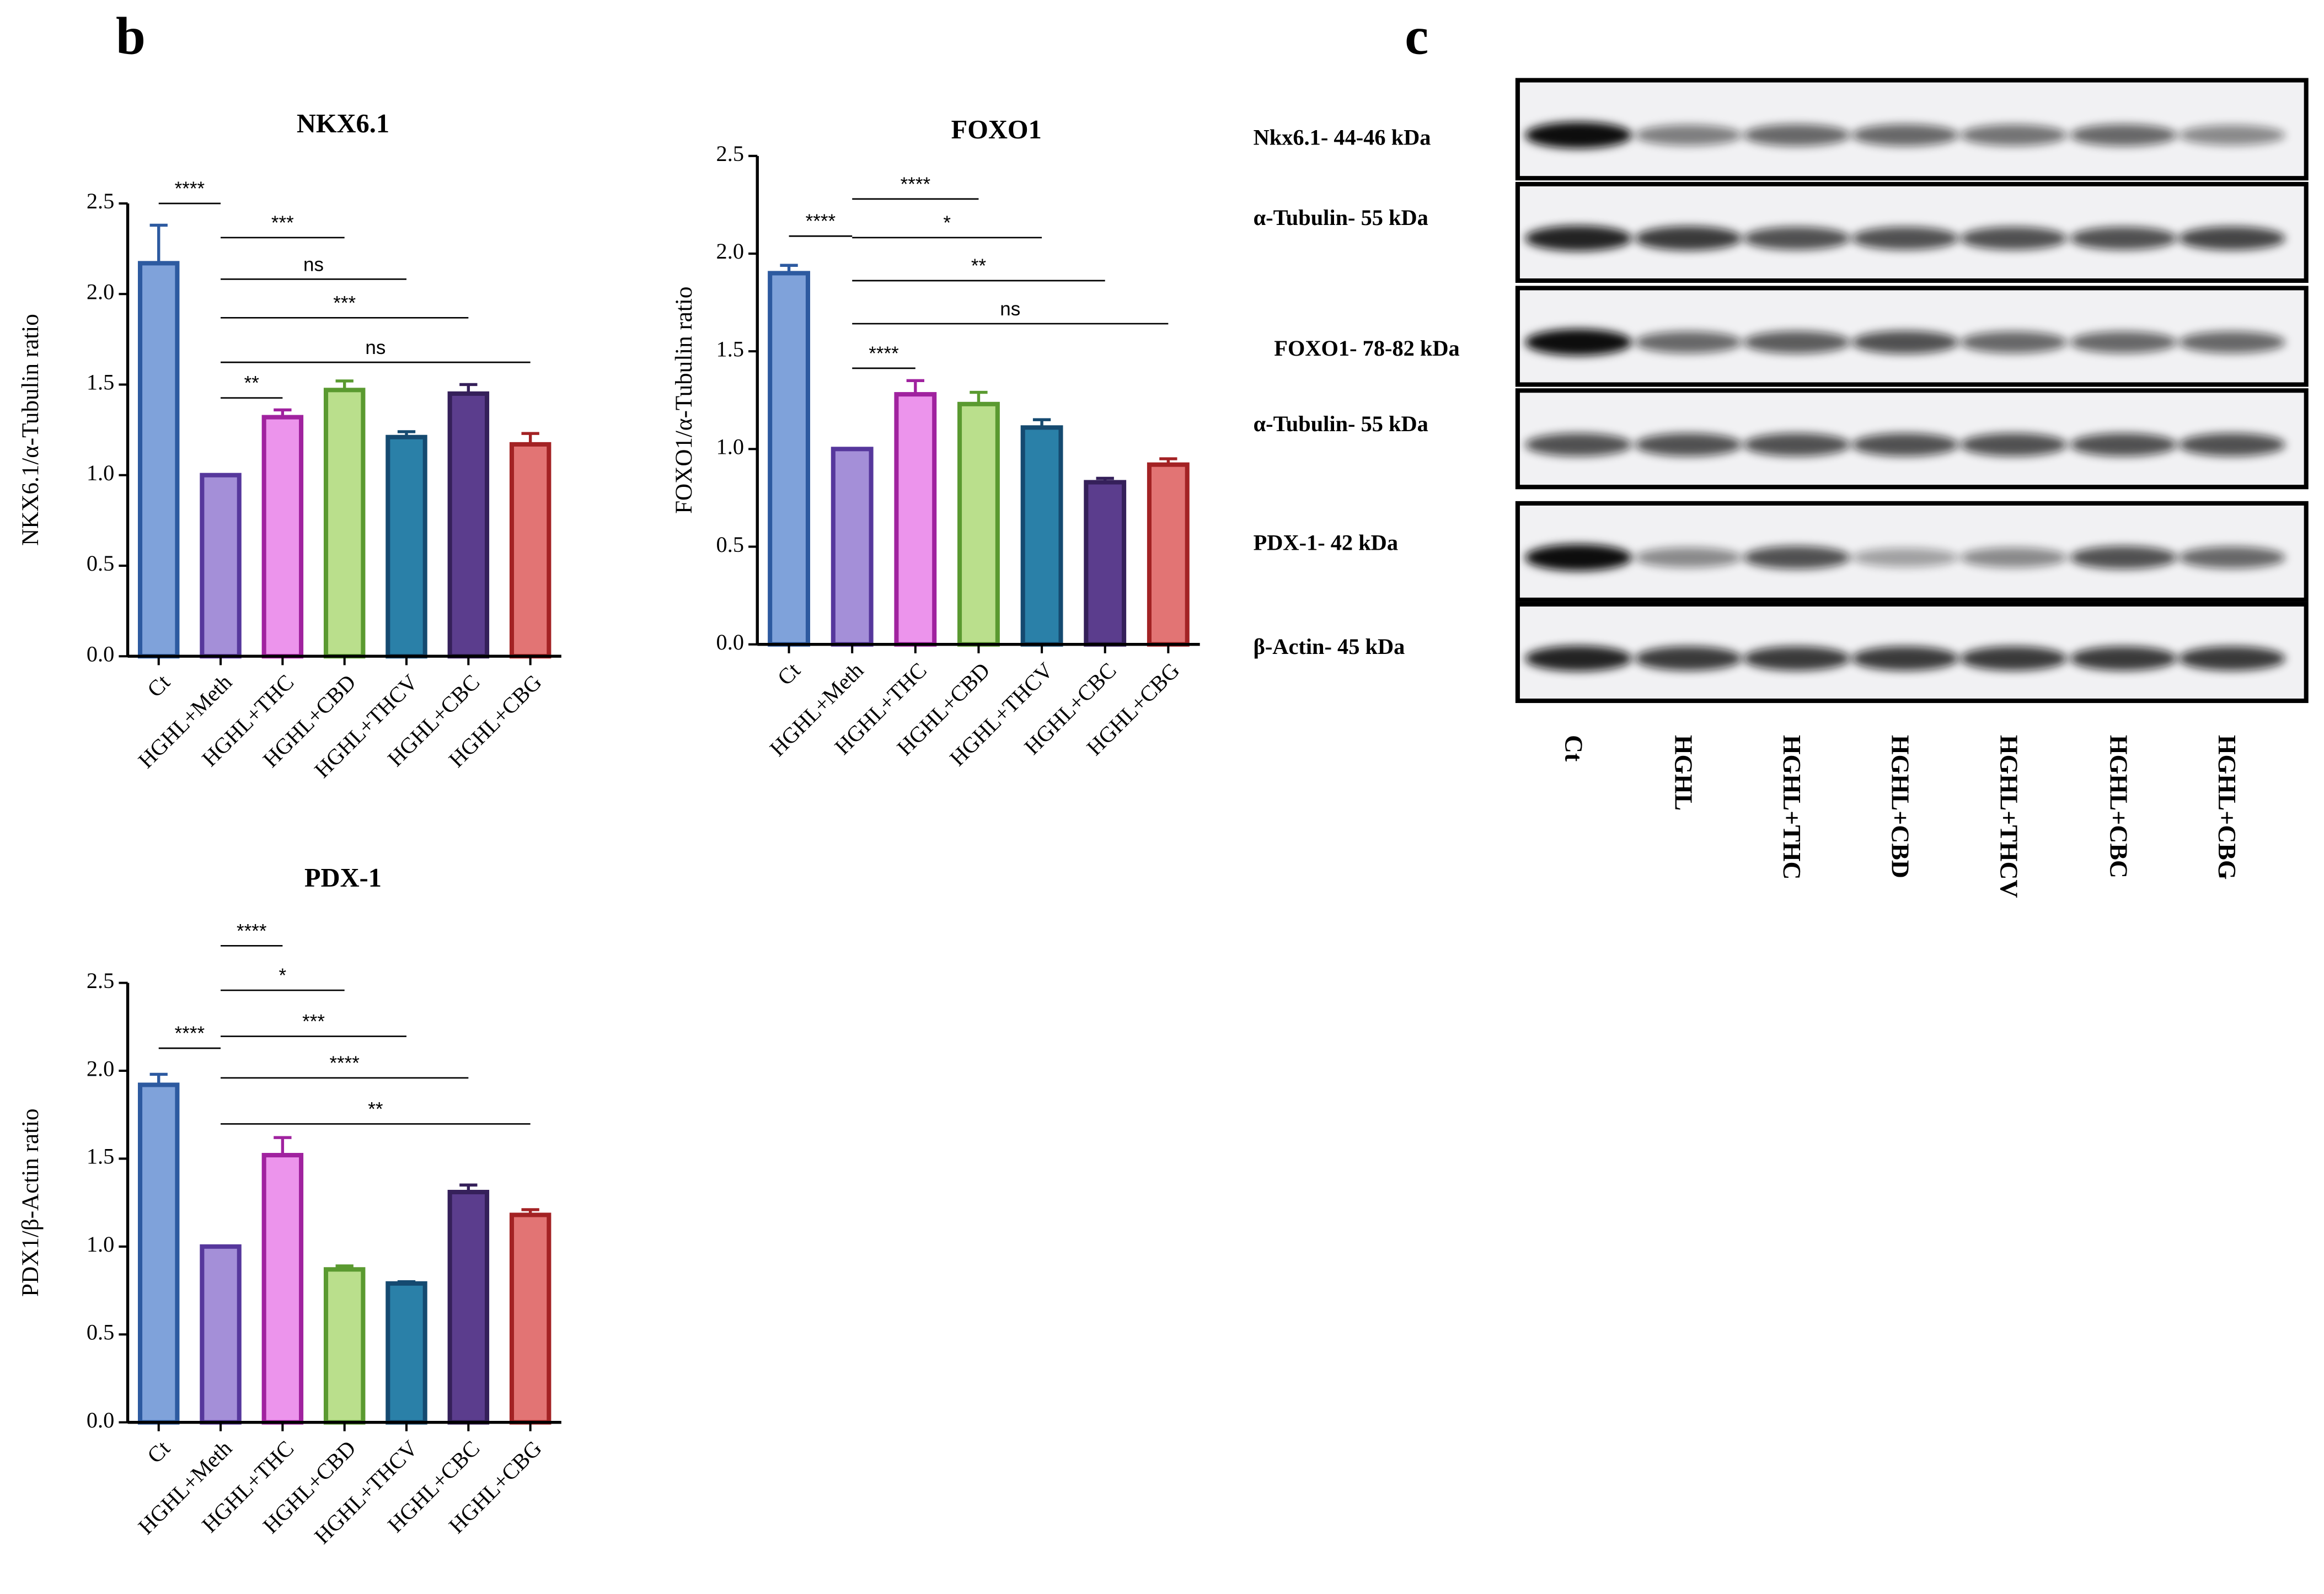 This screenshot has width=2324, height=1594. Describe the element at coordinates (1329, 646) in the screenshot. I see `blot-row-label: β-Actin- 45 kDa` at that location.